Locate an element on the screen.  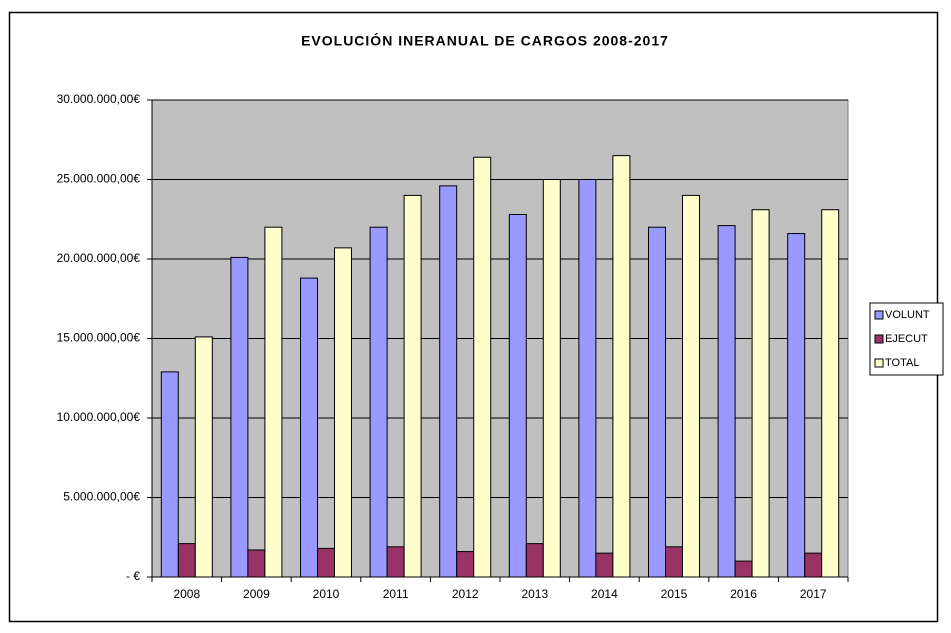
x-tick-label: 2011 is located at coordinates (396, 594).